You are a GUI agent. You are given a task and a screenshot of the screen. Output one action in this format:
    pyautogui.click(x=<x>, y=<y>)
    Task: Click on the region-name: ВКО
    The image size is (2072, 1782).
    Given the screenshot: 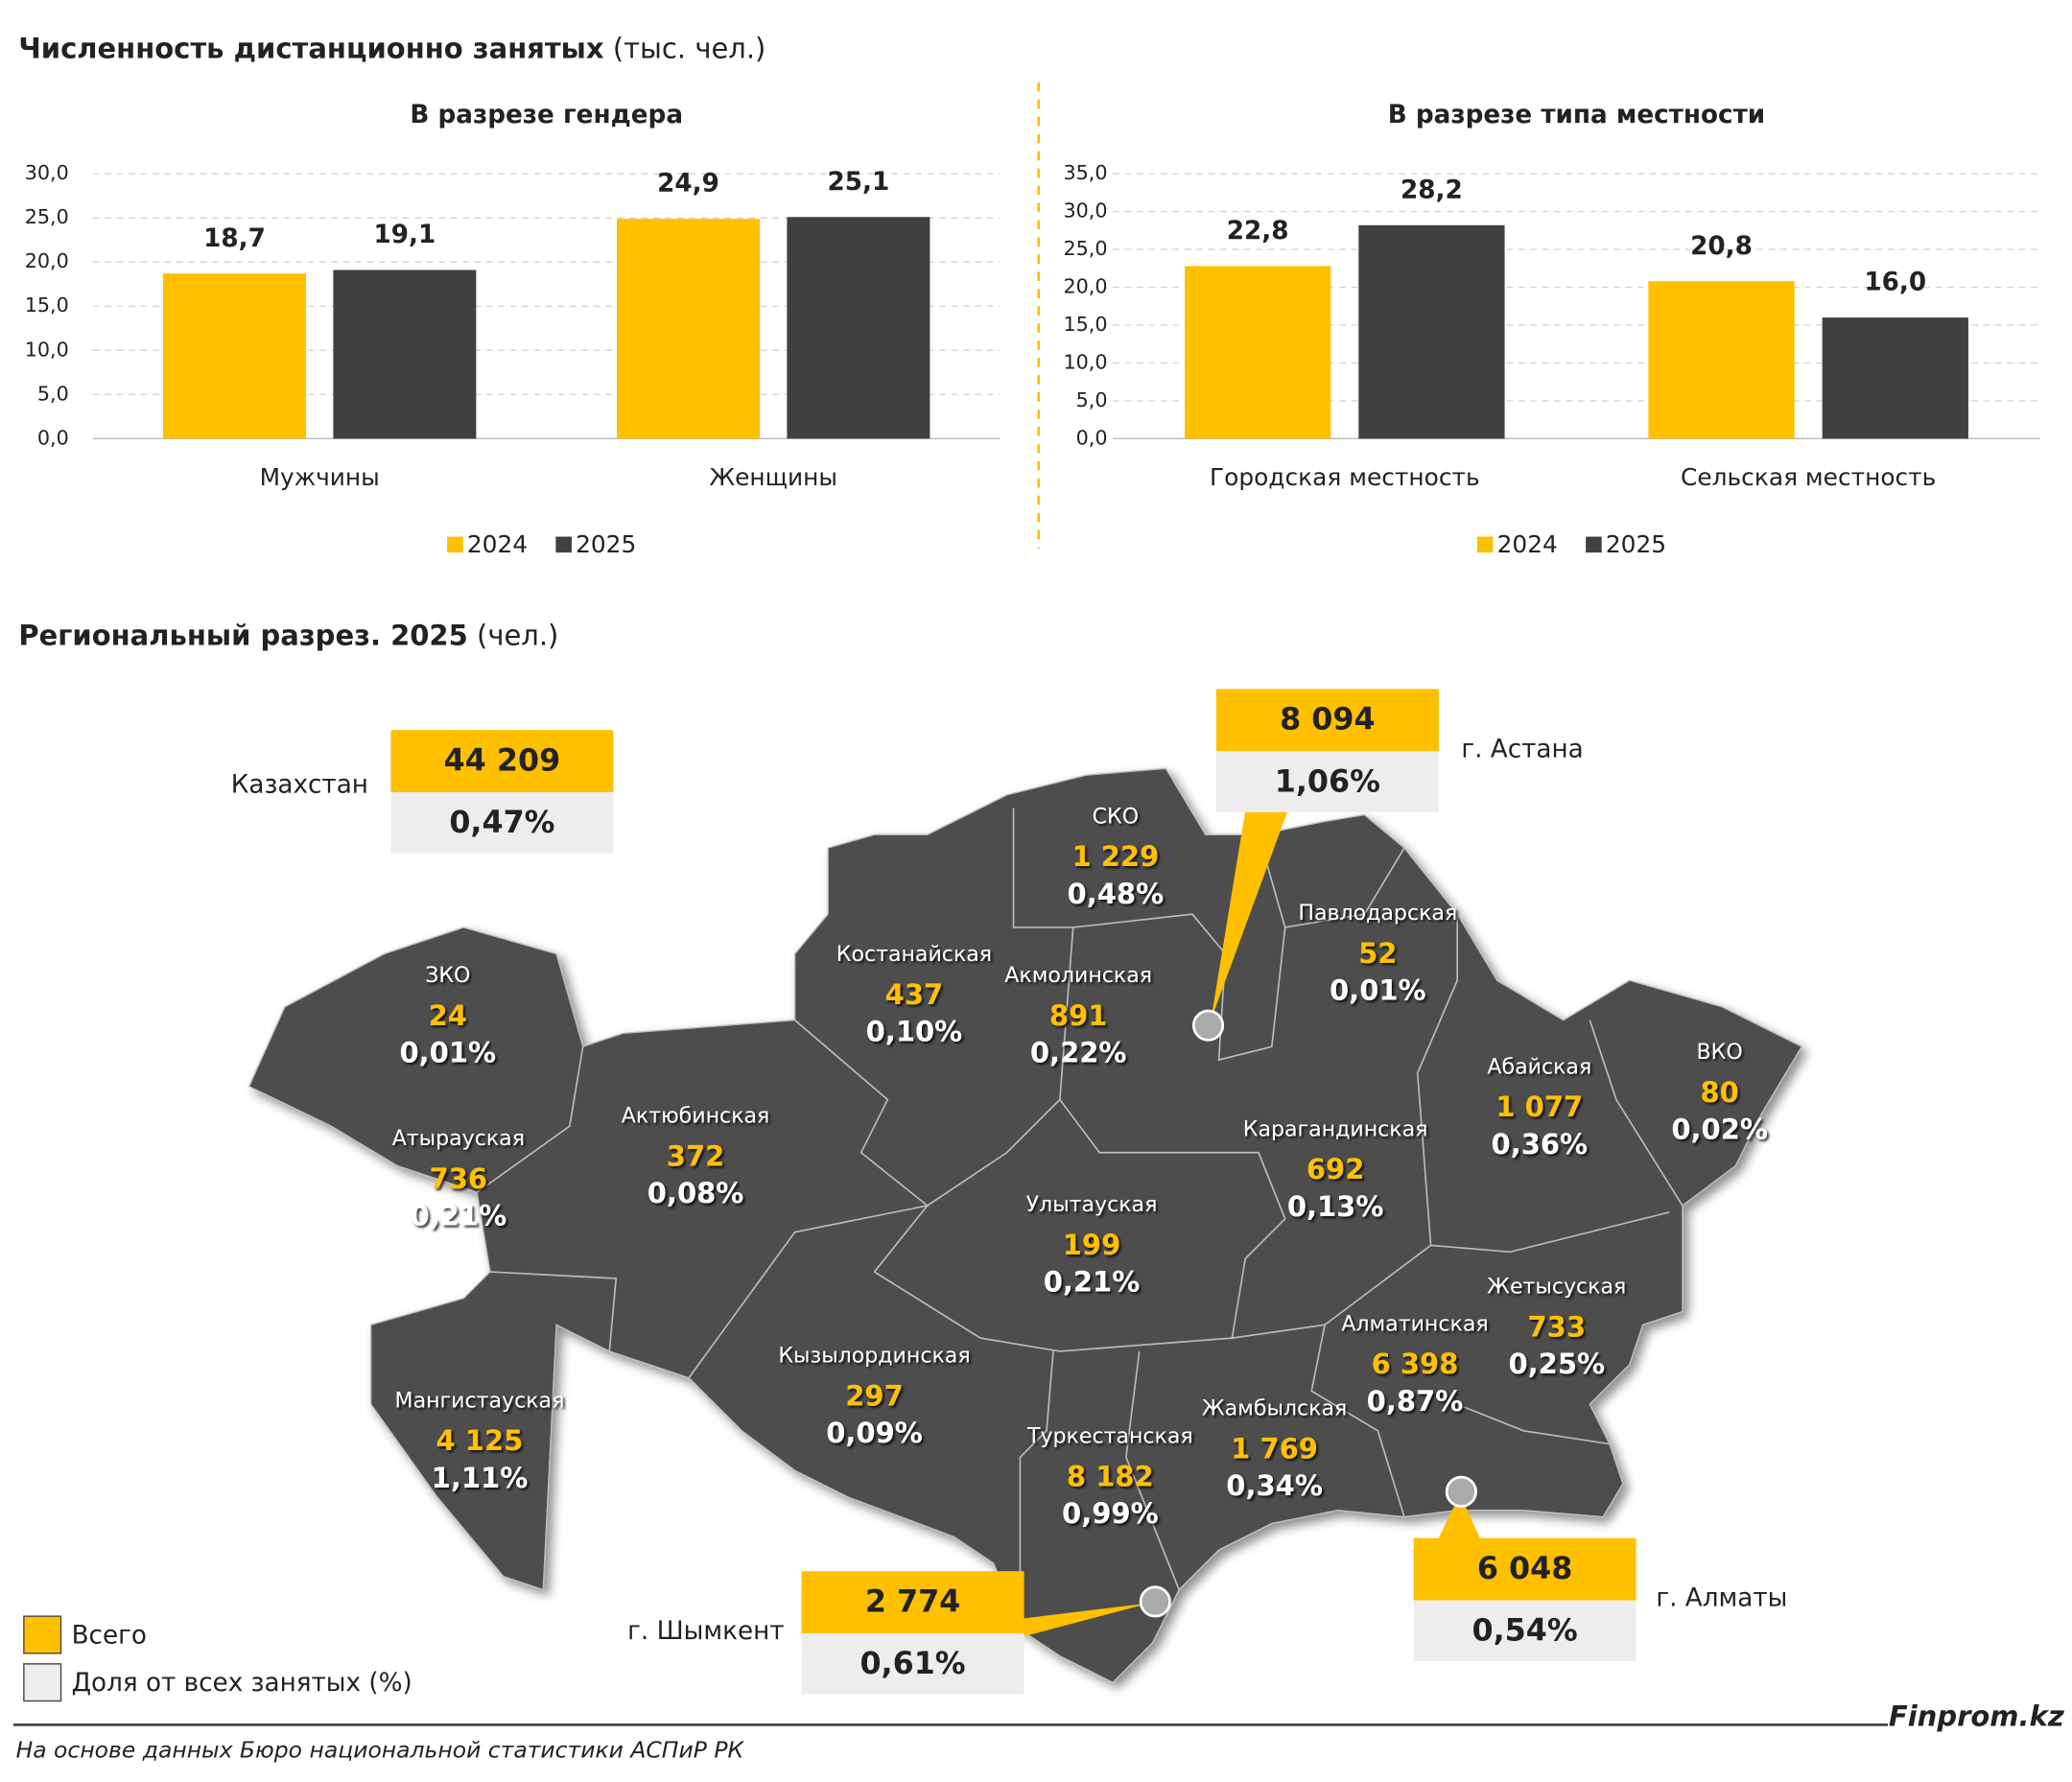 What is the action you would take?
    pyautogui.click(x=1720, y=1052)
    